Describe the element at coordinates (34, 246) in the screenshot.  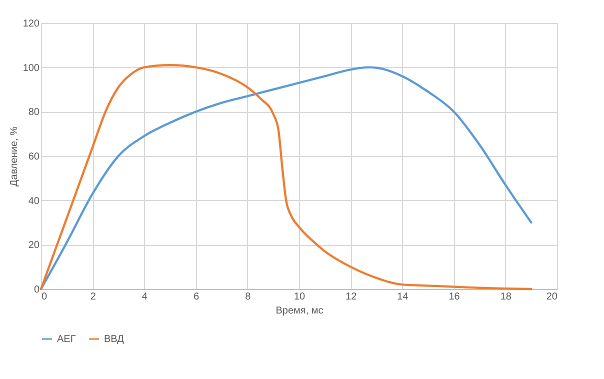
I see `y-tick-label: 20` at that location.